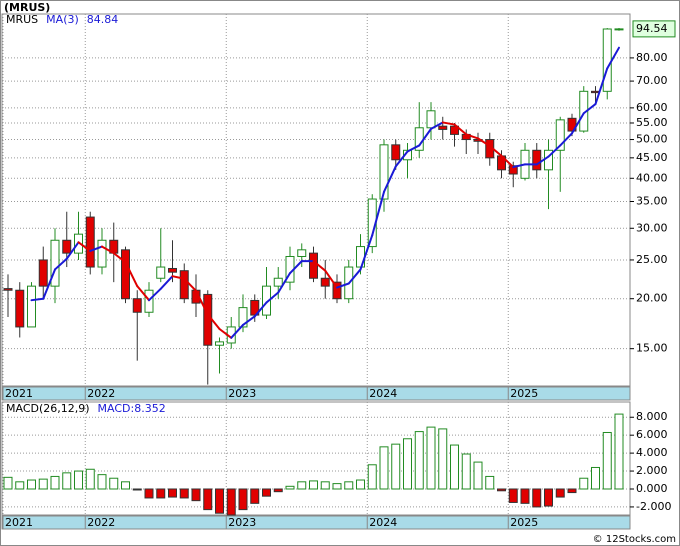 This screenshot has height=546, width=680. I want to click on legend-item: MACD:, so click(116, 408).